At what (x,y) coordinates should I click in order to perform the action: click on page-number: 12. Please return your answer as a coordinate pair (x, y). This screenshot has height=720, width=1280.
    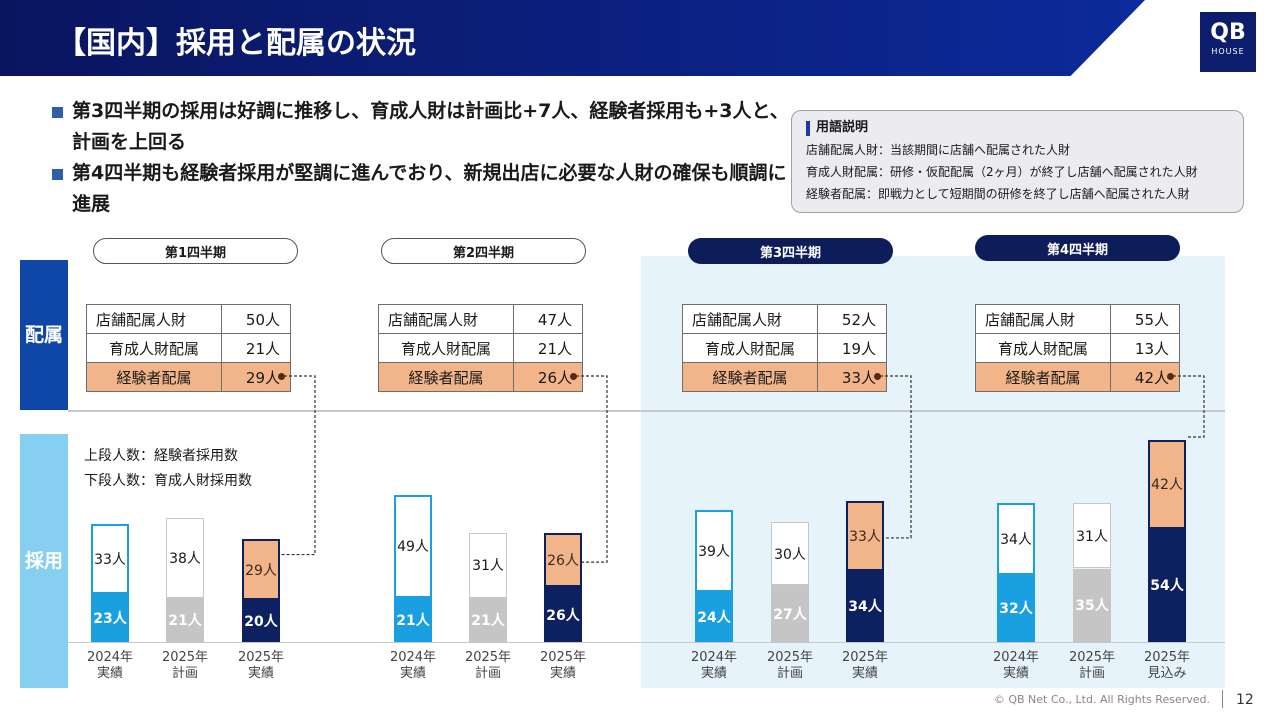
    Looking at the image, I should click on (1245, 700).